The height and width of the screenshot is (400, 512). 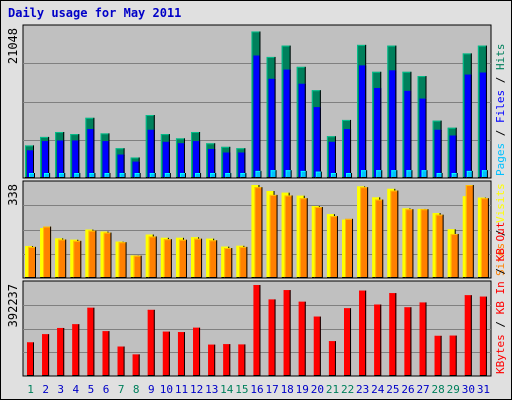 What do you see at coordinates (347, 389) in the screenshot?
I see `day-label: 22` at bounding box center [347, 389].